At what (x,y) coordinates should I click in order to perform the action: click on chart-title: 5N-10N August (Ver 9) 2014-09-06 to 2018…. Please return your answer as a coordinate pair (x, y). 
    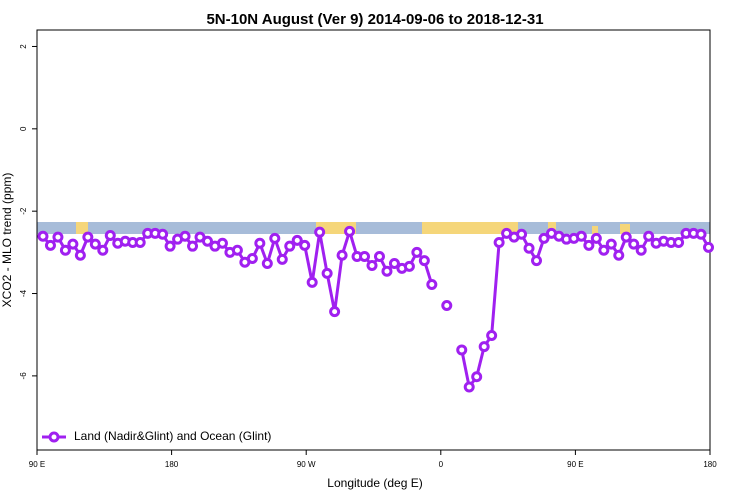
    Looking at the image, I should click on (374, 19).